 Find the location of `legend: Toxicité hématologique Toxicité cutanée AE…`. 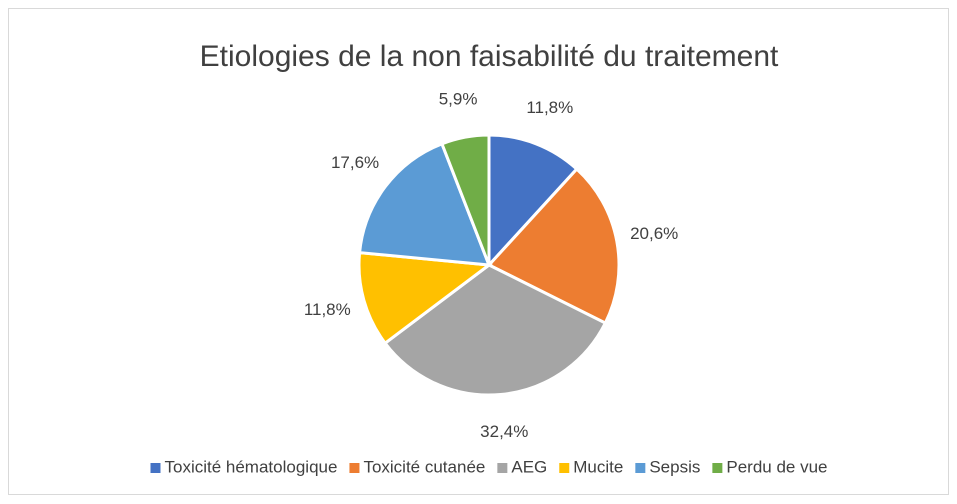

legend: Toxicité hématologique Toxicité cutanée AE… is located at coordinates (489, 466).